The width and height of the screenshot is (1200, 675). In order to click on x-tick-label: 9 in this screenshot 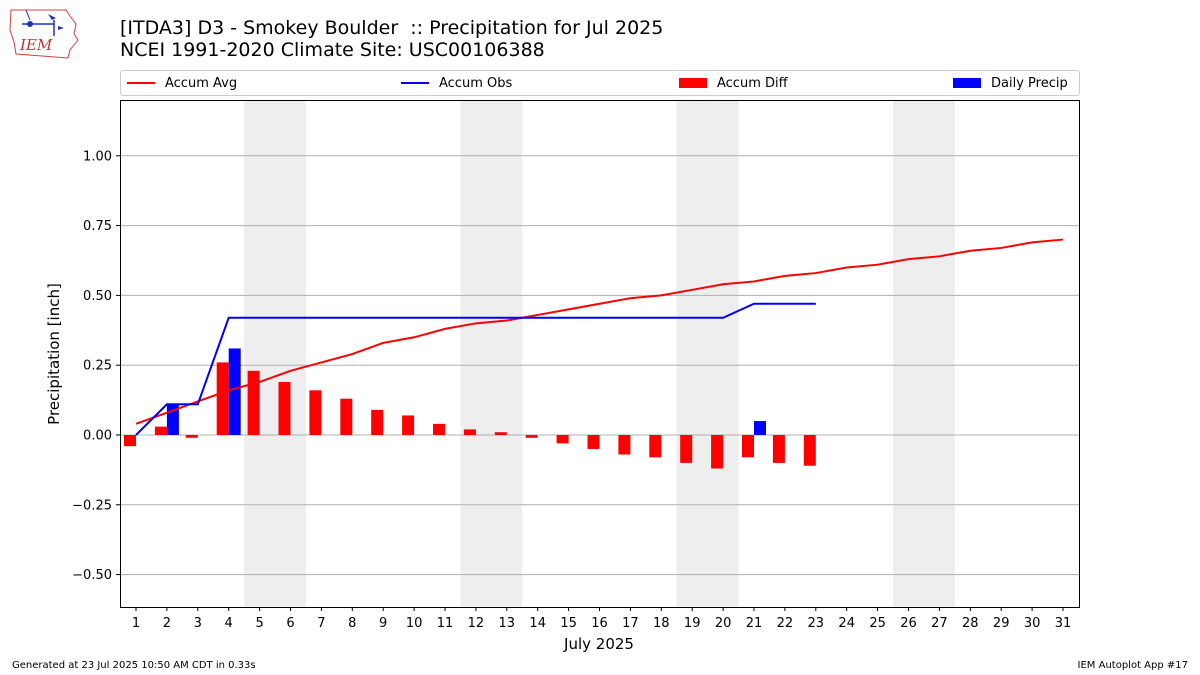, I will do `click(383, 623)`.